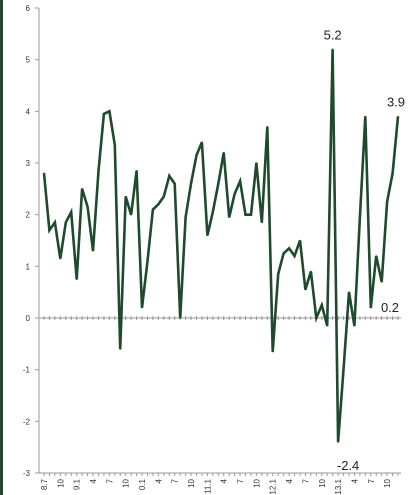 This screenshot has height=495, width=412. I want to click on y-tick-label: 0, so click(28, 318).